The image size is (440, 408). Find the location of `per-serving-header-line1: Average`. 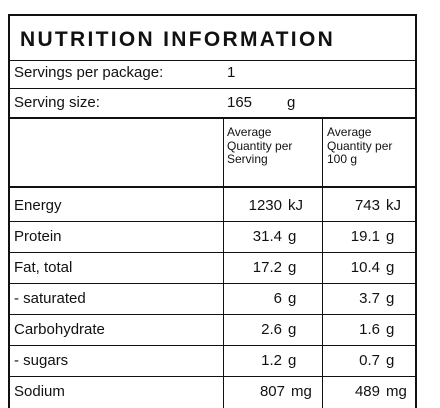

per-serving-header-line1: Average is located at coordinates (249, 132).